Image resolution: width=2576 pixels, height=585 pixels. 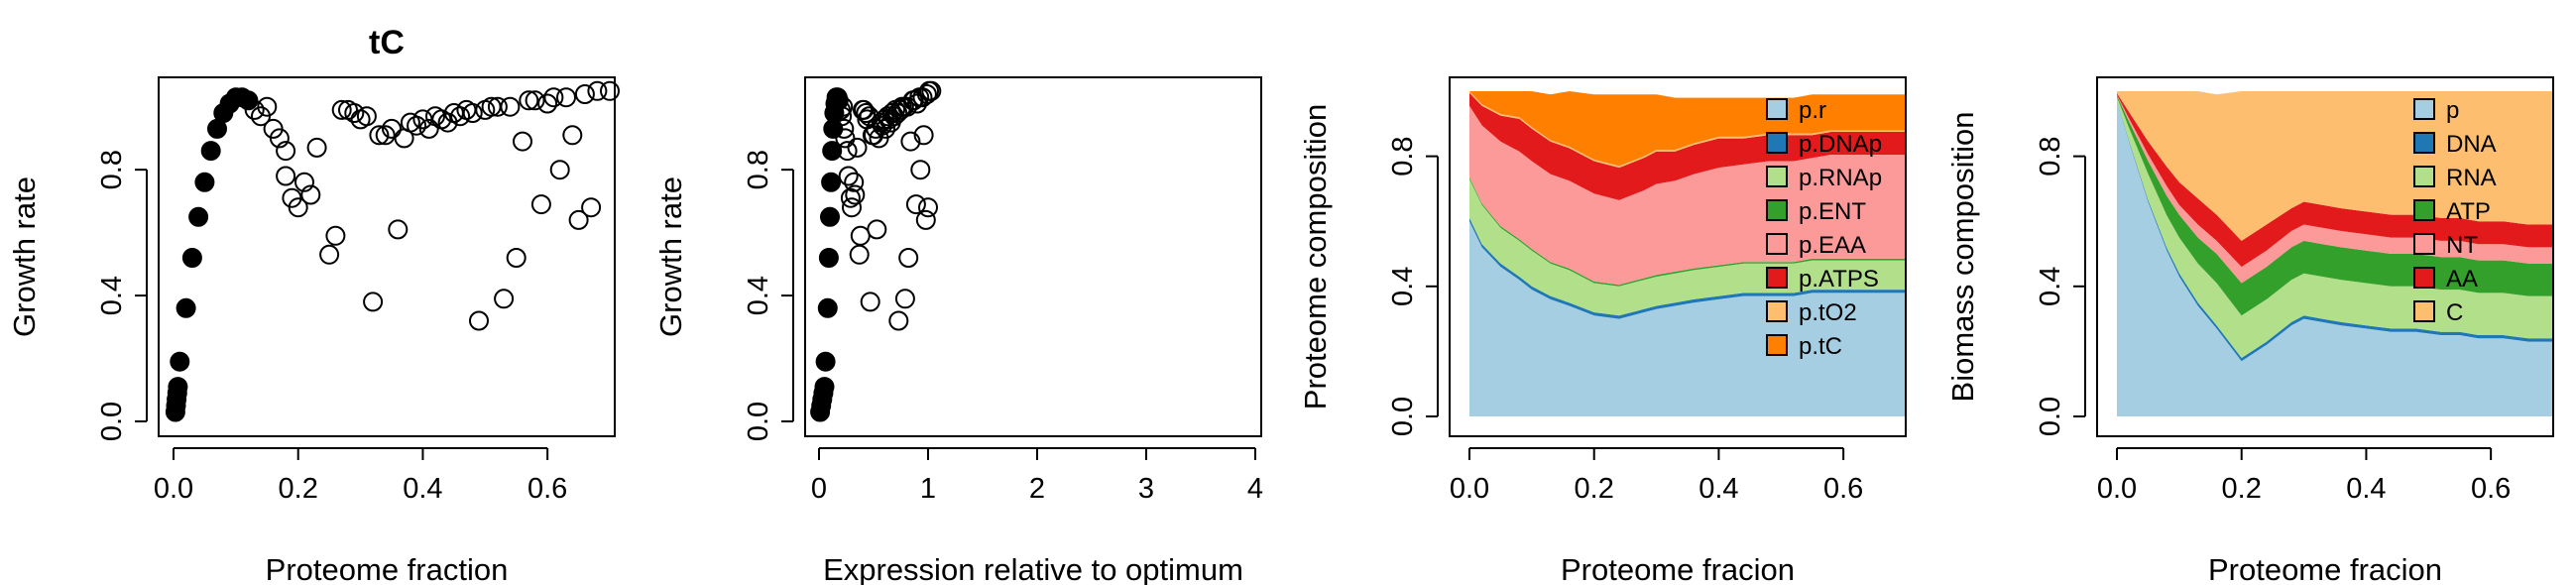 I want to click on x-tick-label-3: 3, so click(x=1146, y=489).